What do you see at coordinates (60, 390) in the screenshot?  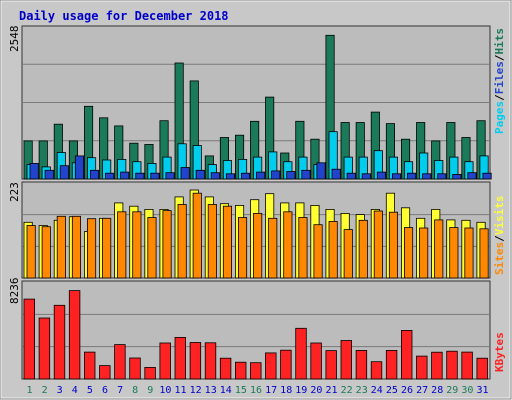 I see `day-label: 3` at bounding box center [60, 390].